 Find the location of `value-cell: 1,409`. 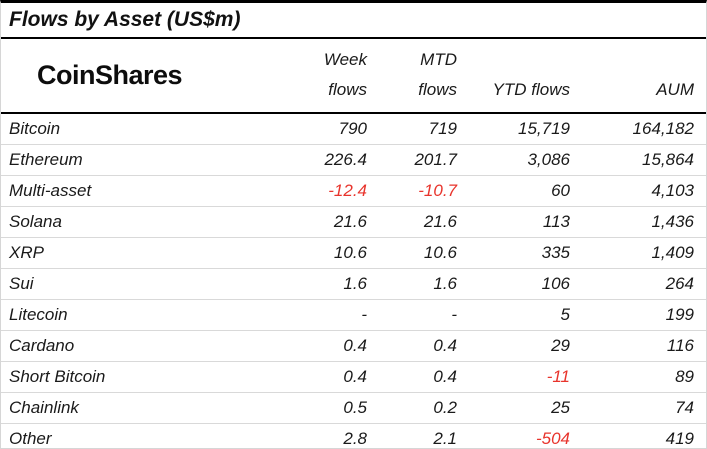

value-cell: 1,409 is located at coordinates (644, 253).